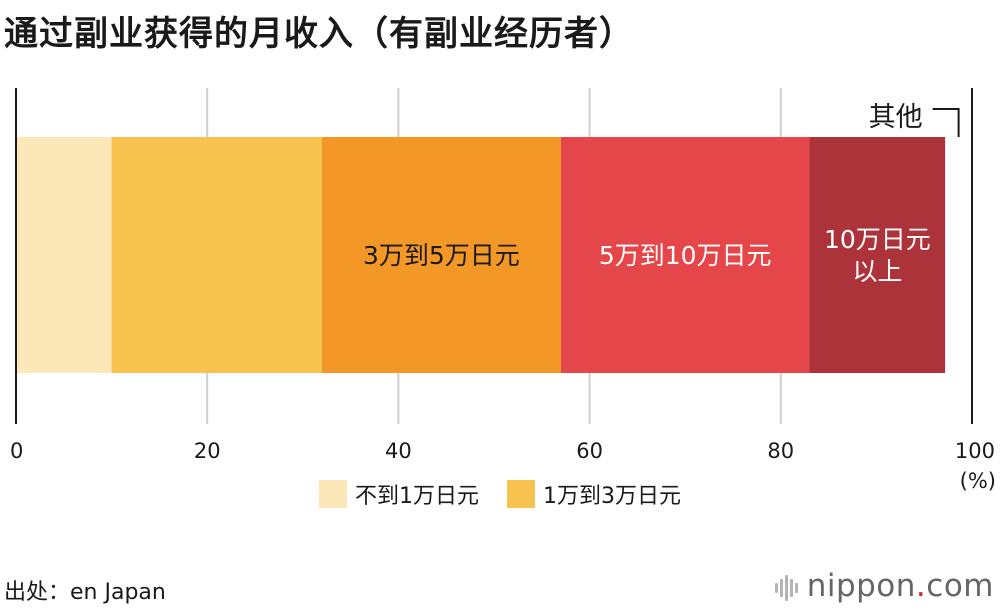 The width and height of the screenshot is (1000, 610). I want to click on legend-label: 不到1万日元, so click(417, 496).